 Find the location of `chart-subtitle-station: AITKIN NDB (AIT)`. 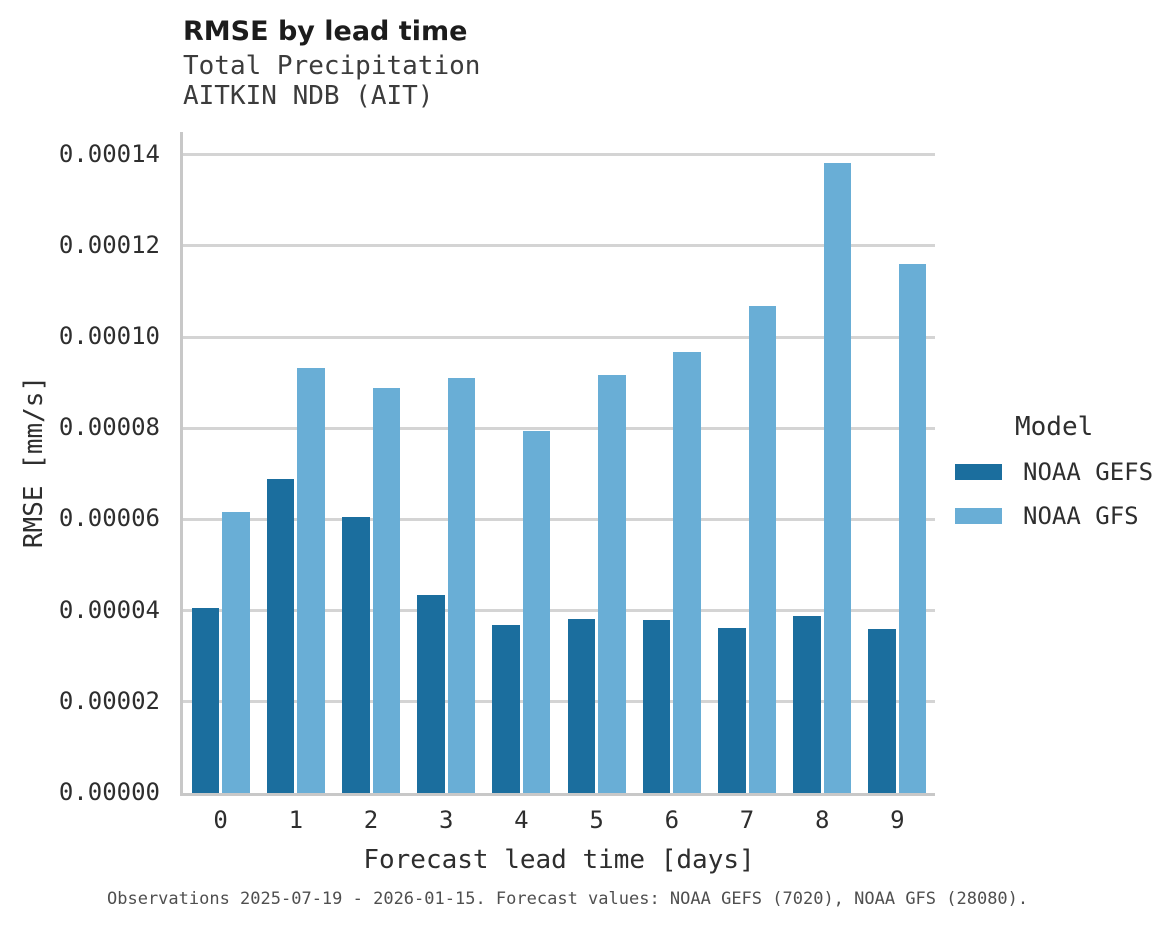

chart-subtitle-station: AITKIN NDB (AIT) is located at coordinates (308, 96).